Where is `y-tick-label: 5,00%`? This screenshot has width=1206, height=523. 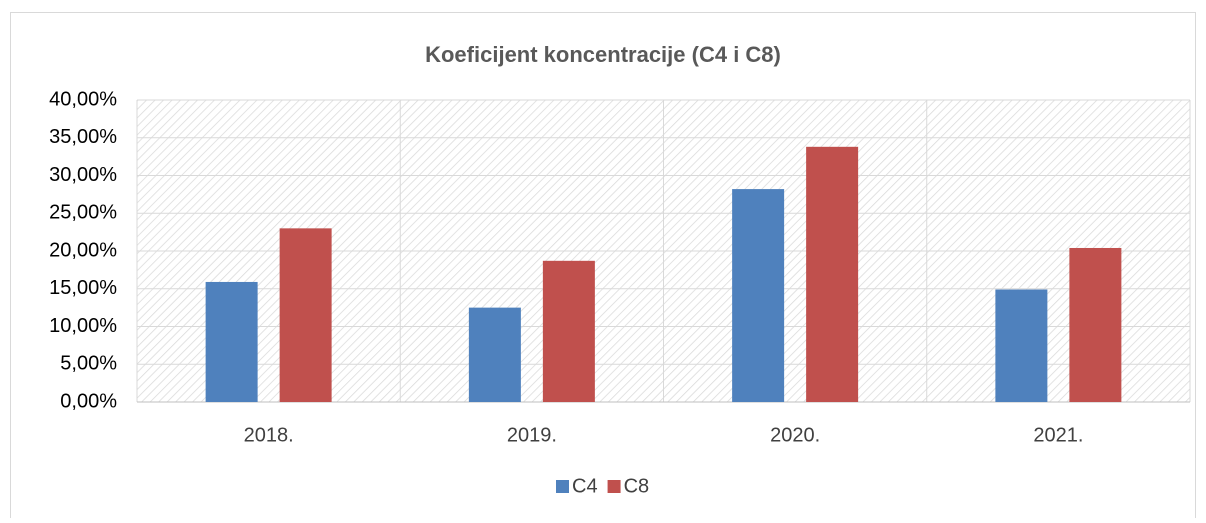 y-tick-label: 5,00% is located at coordinates (88, 364).